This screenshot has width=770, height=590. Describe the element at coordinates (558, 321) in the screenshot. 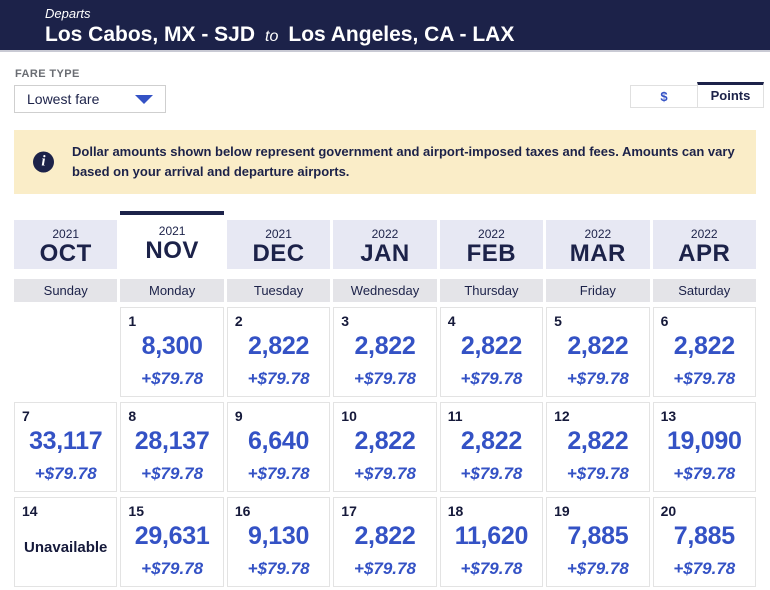

I see `day-number: 5` at that location.